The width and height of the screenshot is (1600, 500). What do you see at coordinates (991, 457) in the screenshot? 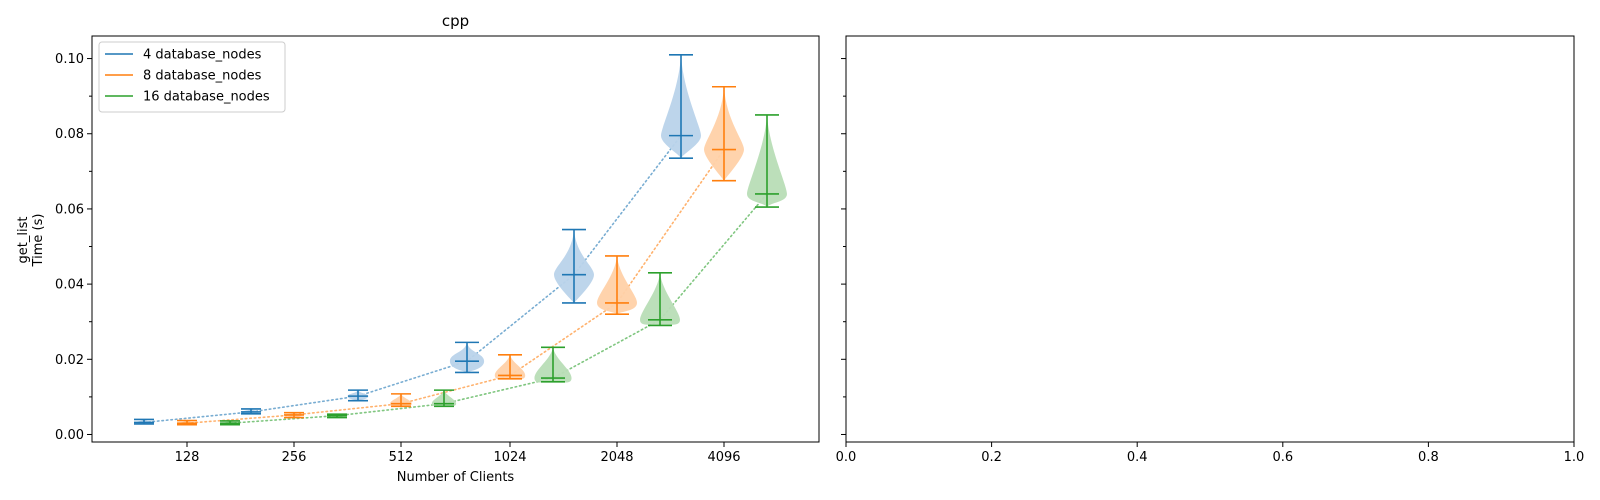
I see `x-tick-label: 0.2` at bounding box center [991, 457].